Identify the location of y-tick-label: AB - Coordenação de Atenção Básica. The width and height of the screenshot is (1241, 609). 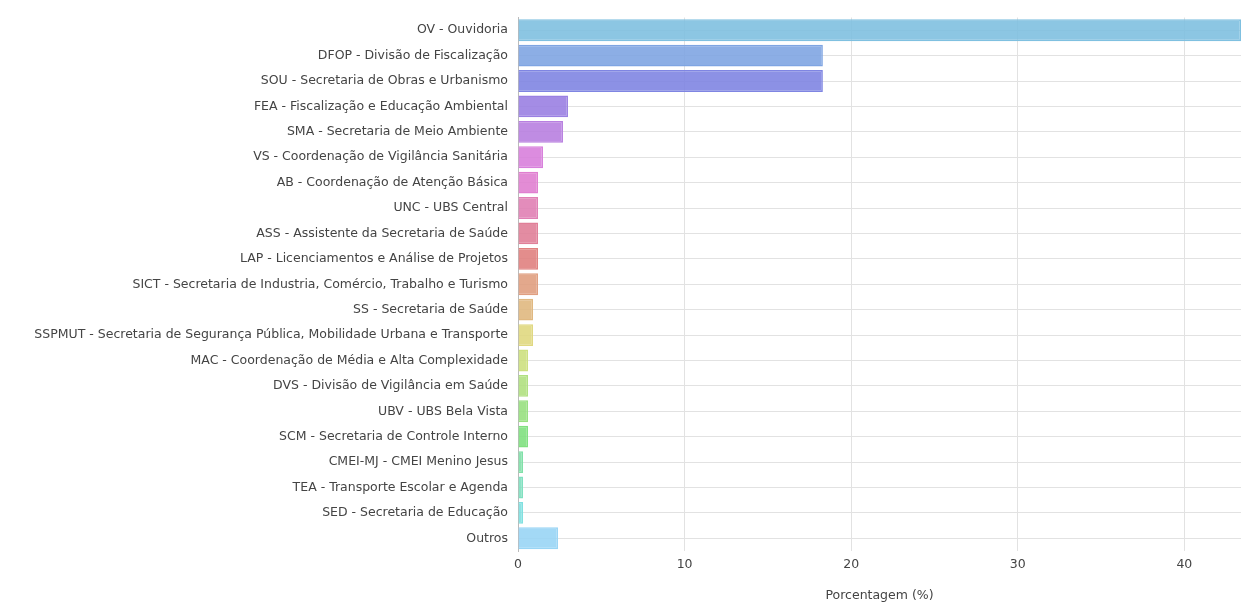
(392, 181).